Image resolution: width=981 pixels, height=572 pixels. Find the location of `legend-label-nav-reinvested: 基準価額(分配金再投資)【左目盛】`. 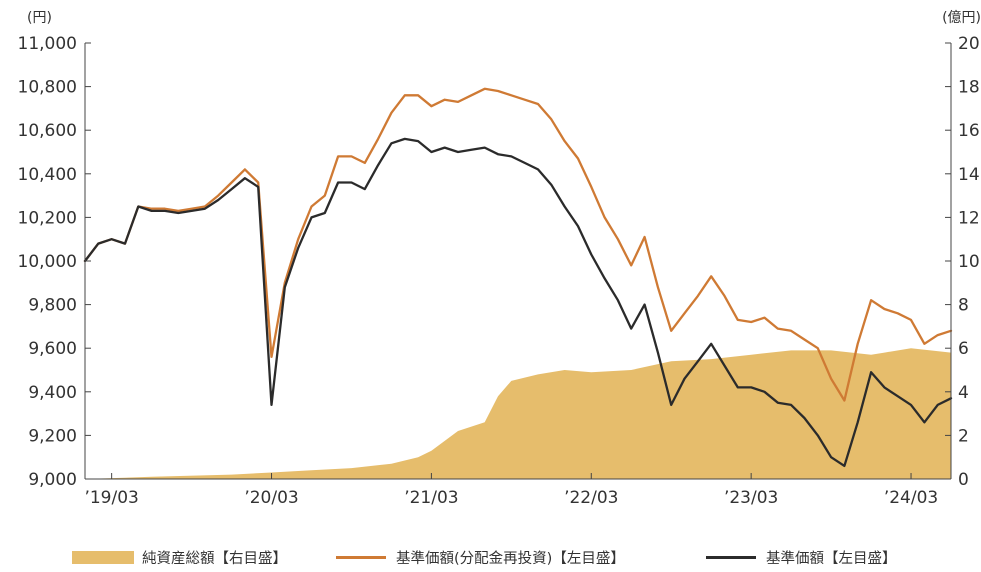

legend-label-nav-reinvested: 基準価額(分配金再投資)【左目盛】 is located at coordinates (510, 558).